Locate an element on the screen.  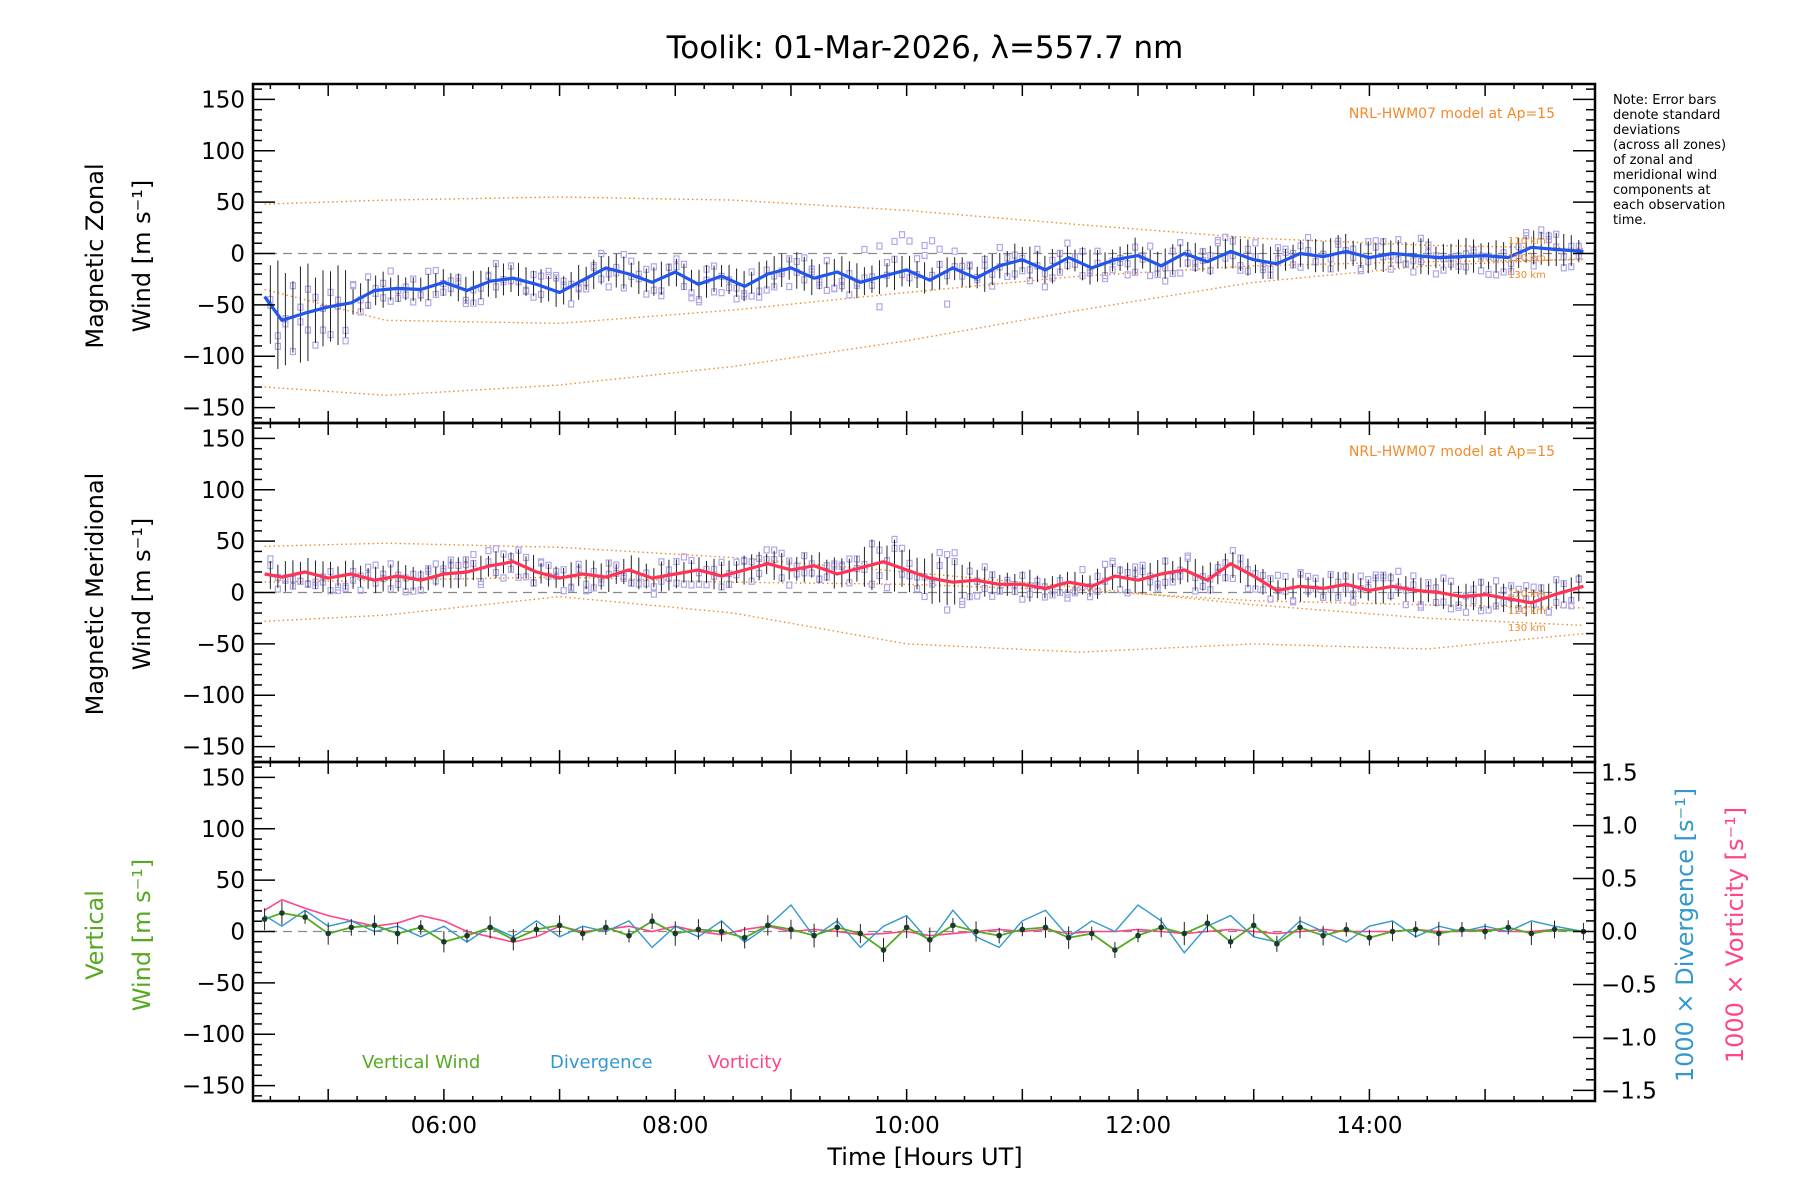
note-line: time. is located at coordinates (1630, 220).